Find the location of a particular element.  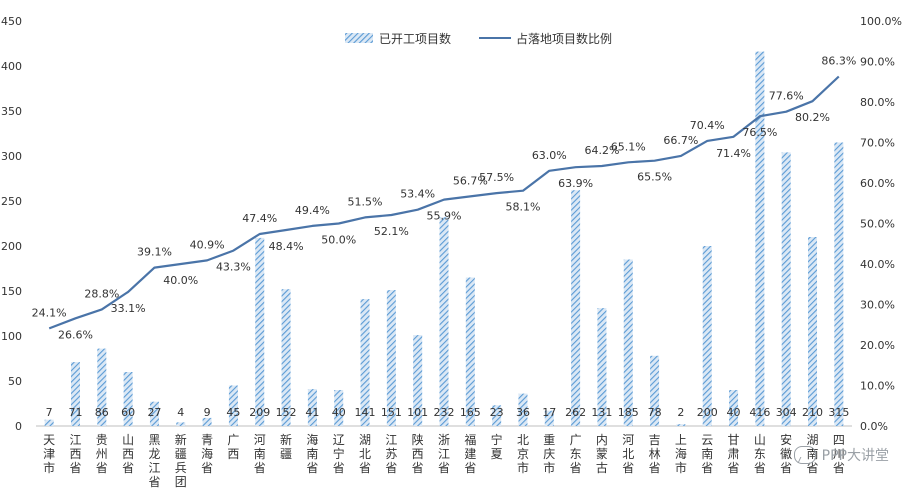

line-data-label: 57.5% is located at coordinates (496, 177).